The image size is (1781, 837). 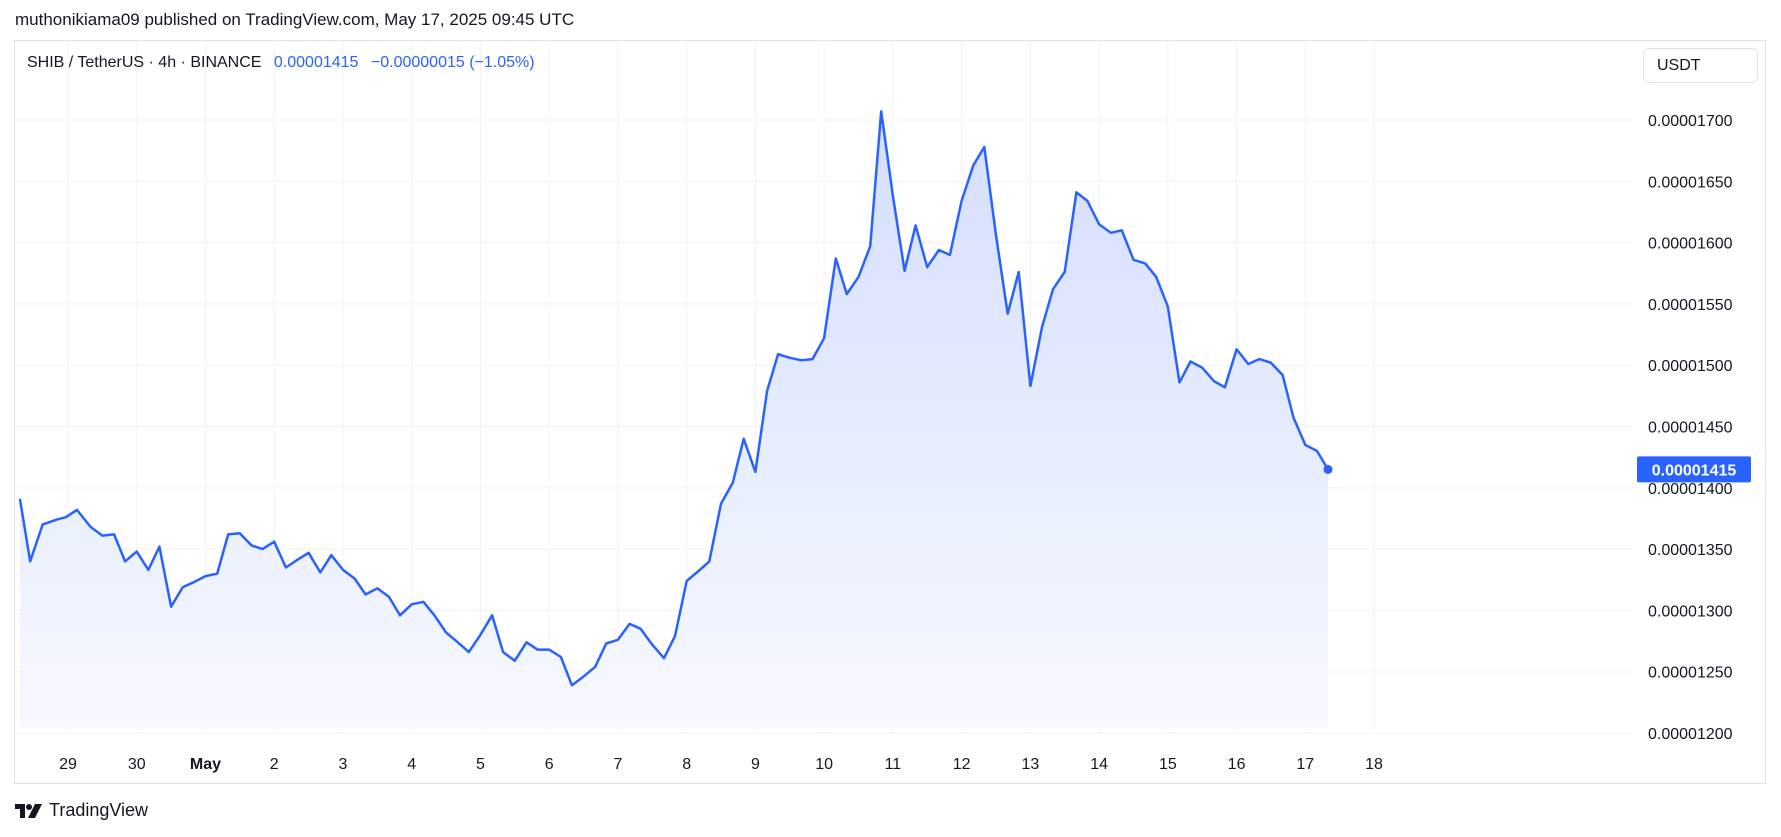 What do you see at coordinates (28, 810) in the screenshot?
I see `tradingview-logo-icon` at bounding box center [28, 810].